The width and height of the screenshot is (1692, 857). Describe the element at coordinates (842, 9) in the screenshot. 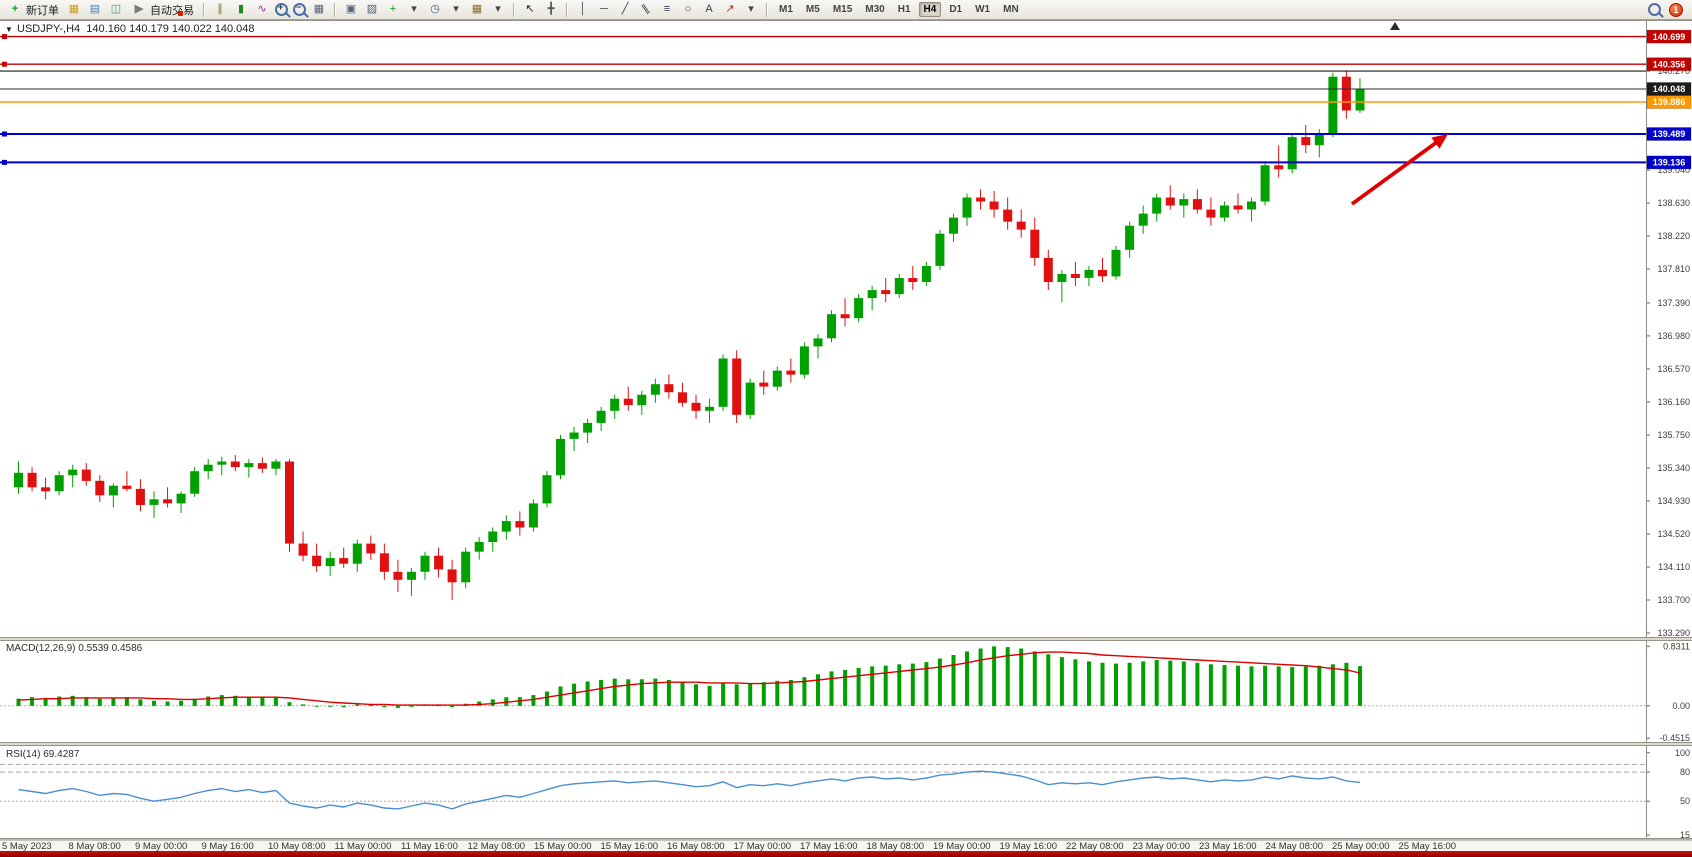

I see `timeframe-m15: M15` at that location.